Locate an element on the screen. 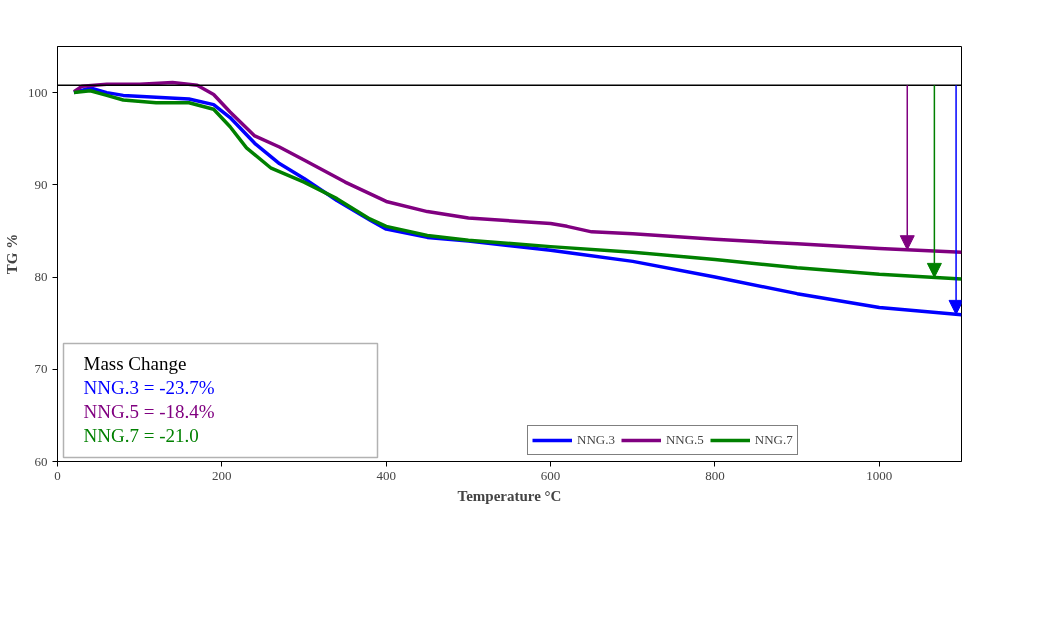 The height and width of the screenshot is (641, 1037). annotation: NNG.7 = -21.0 is located at coordinates (141, 435).